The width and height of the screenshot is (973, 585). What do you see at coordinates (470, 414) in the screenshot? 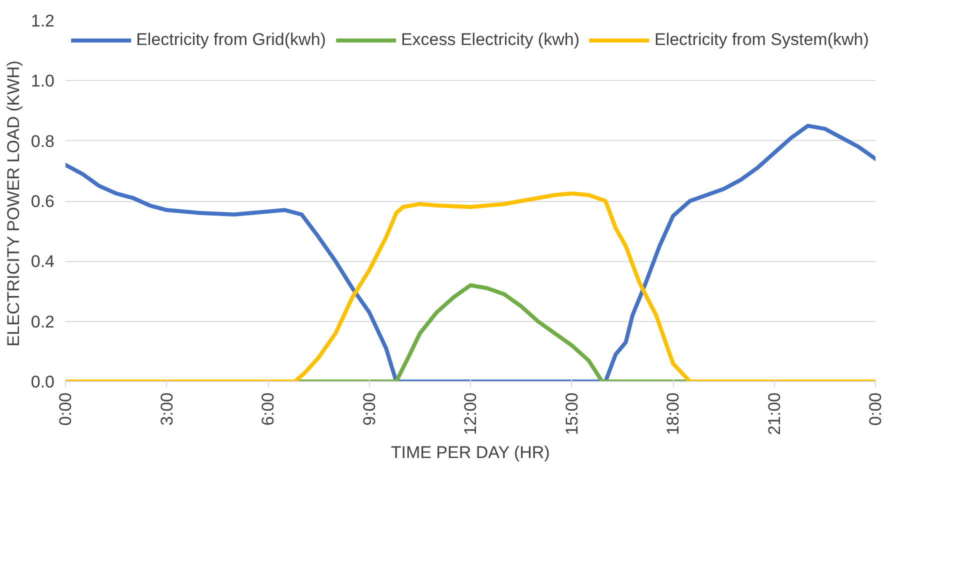
I see `x-tick-label: 12:00` at bounding box center [470, 414].